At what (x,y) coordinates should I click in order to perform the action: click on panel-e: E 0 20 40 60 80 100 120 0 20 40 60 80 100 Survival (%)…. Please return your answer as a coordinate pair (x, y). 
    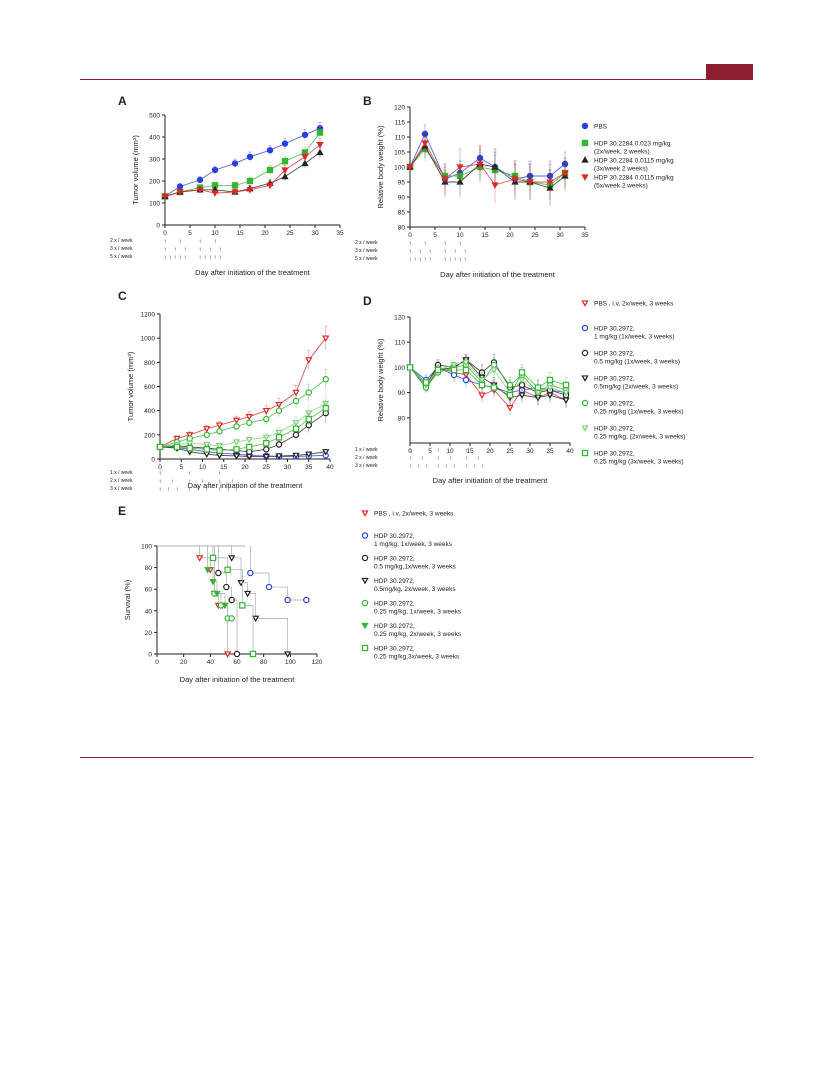
    Looking at the image, I should click on (290, 594).